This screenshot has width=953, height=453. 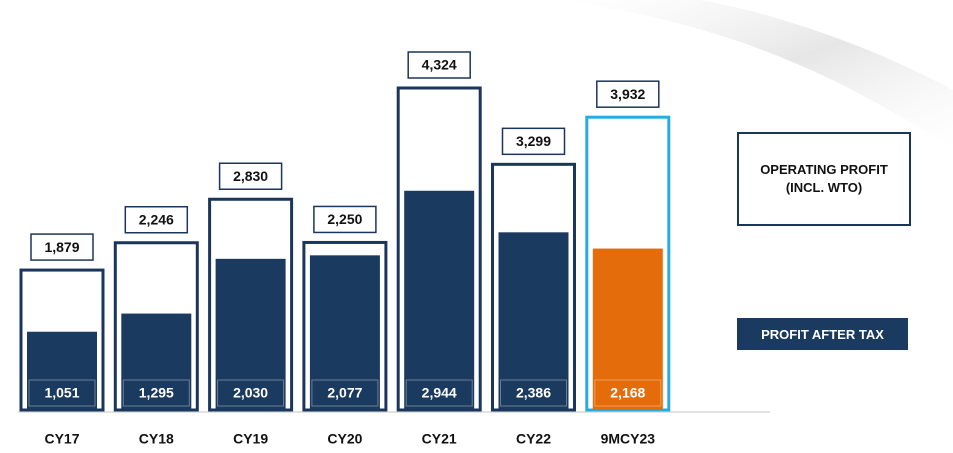 I want to click on operating-profit-label: 2,246, so click(x=156, y=219).